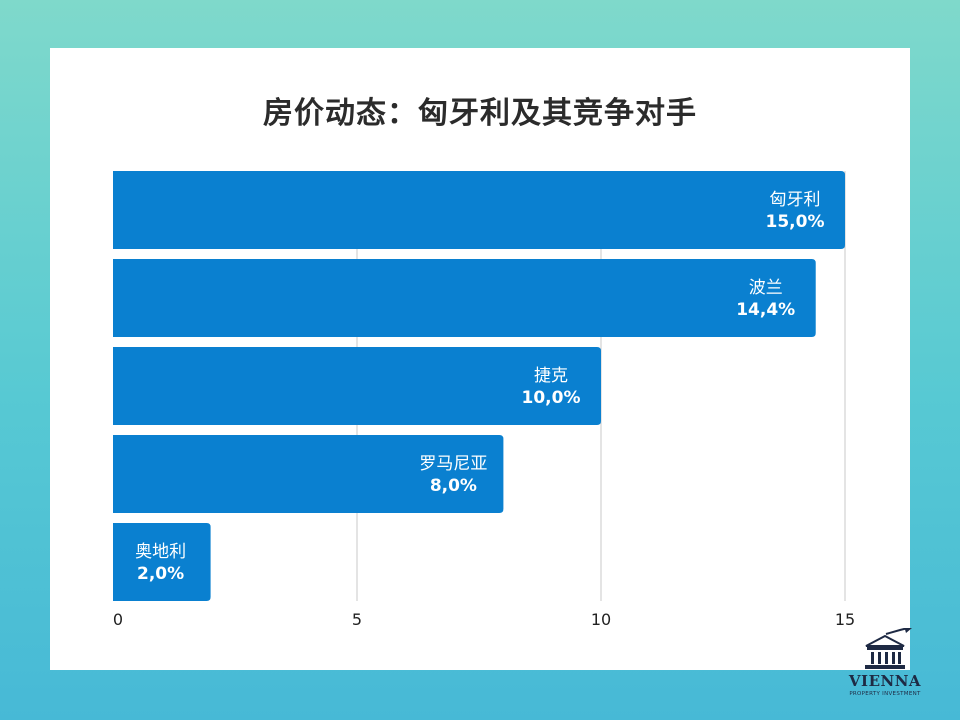 The image size is (960, 720). Describe the element at coordinates (885, 694) in the screenshot. I see `logo-subtitle: PROPERTY INVESTMENT` at that location.